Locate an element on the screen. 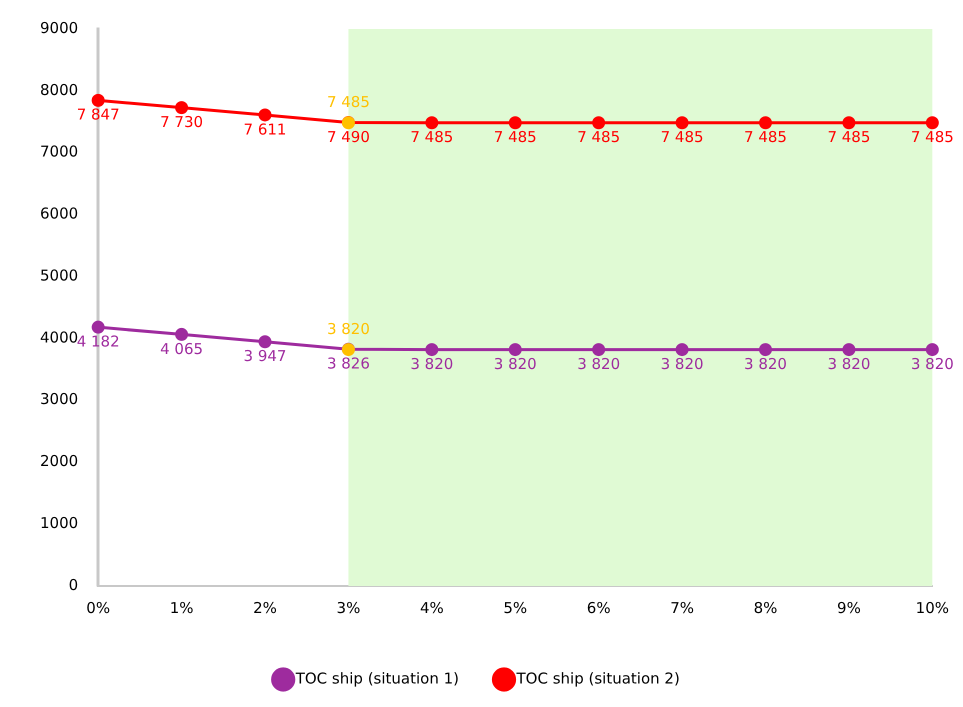 Image resolution: width=963 pixels, height=707 pixels. y-tick-label: 0 is located at coordinates (73, 585).